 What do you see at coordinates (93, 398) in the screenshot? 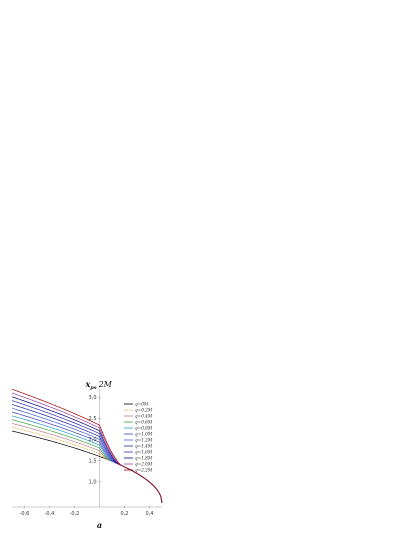
I see `y-tick-label: 3,0` at bounding box center [93, 398].